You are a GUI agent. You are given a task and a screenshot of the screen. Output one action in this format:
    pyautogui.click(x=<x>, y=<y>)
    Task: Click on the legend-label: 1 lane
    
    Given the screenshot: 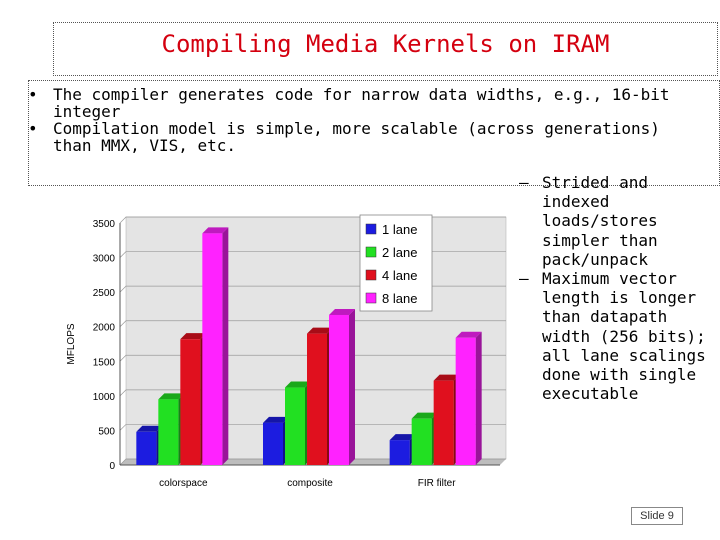 What is the action you would take?
    pyautogui.click(x=399, y=229)
    